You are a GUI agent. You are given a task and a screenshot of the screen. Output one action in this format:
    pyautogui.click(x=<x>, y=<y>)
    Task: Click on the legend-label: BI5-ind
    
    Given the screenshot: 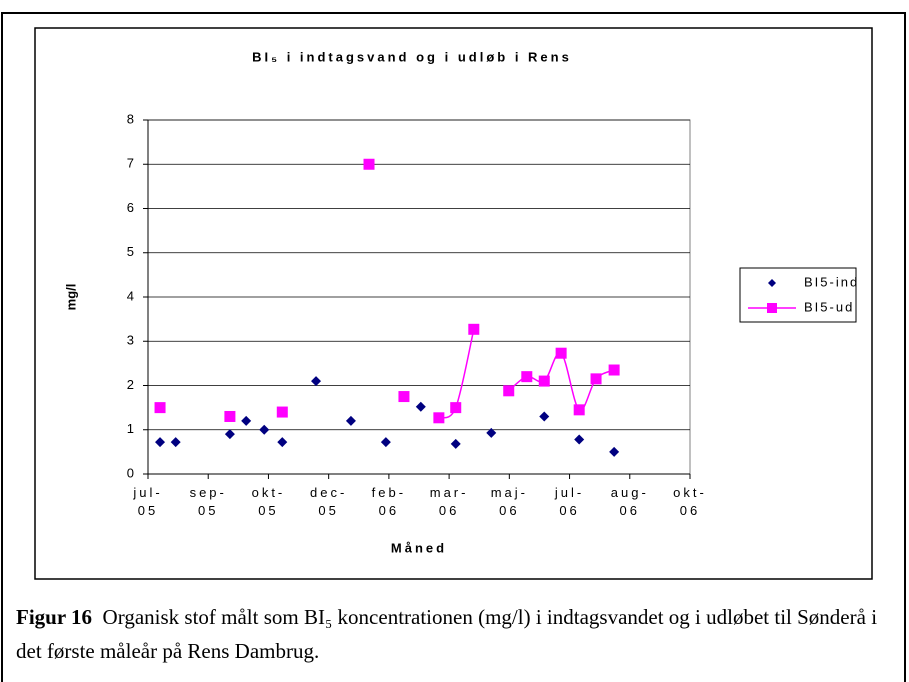 What is the action you would take?
    pyautogui.click(x=831, y=281)
    